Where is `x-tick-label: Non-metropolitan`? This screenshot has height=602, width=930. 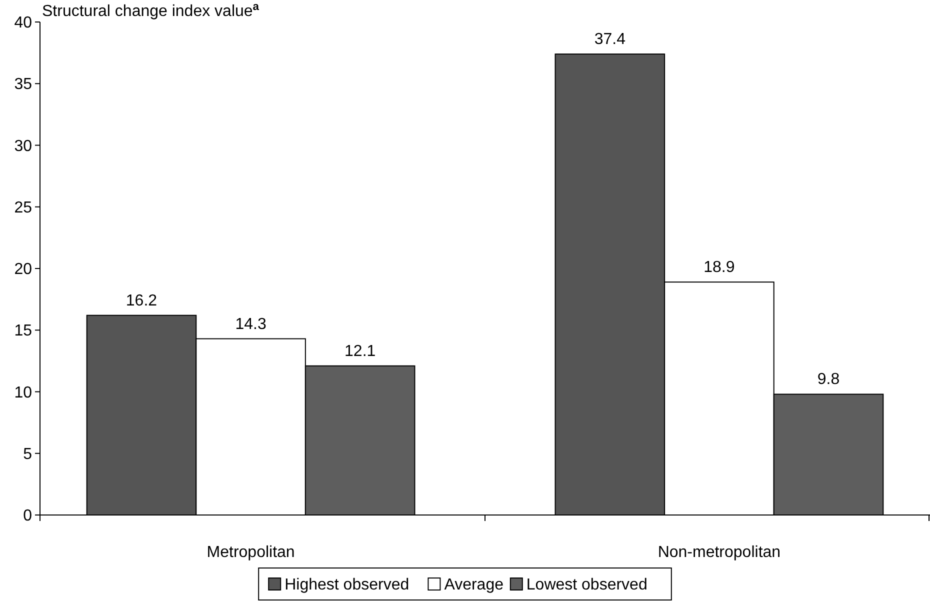
x-tick-label: Non-metropolitan is located at coordinates (719, 552).